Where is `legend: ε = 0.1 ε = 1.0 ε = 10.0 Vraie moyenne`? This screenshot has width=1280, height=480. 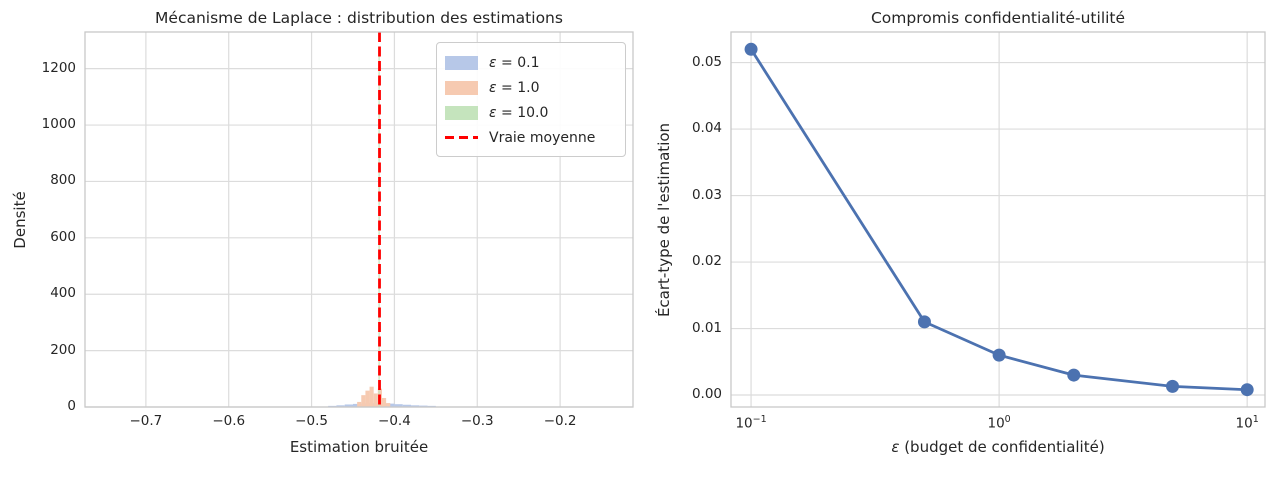
legend: ε = 0.1 ε = 1.0 ε = 10.0 Vraie moyenne is located at coordinates (531, 99).